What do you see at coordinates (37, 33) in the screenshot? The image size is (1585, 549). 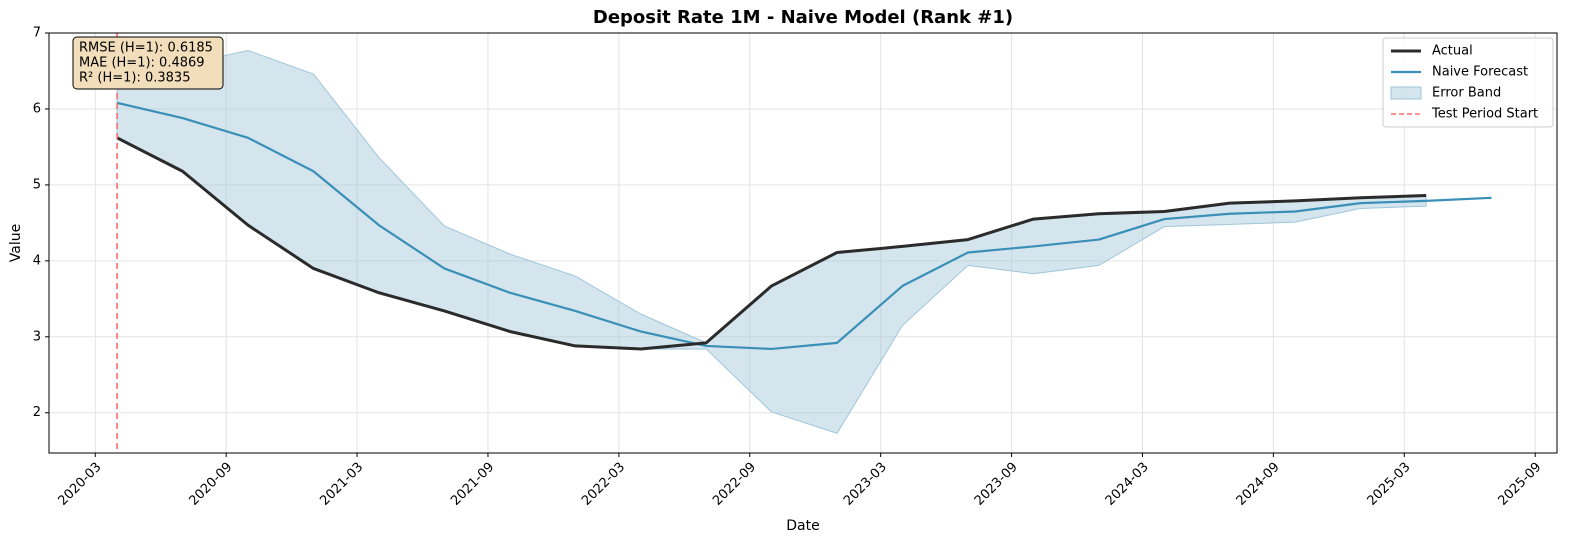 I see `y-tick-label: 7` at bounding box center [37, 33].